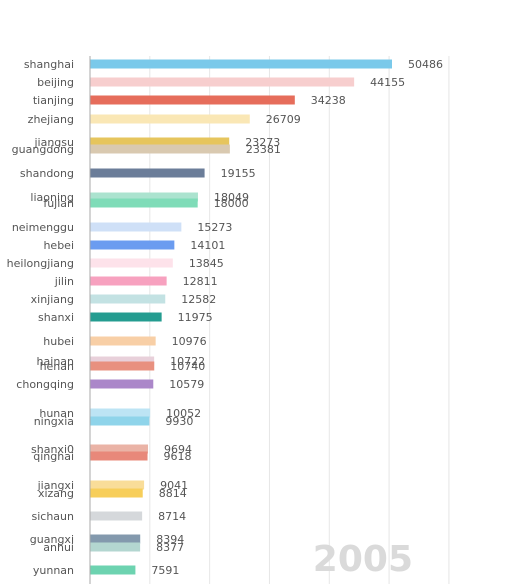  Describe the element at coordinates (58, 203) in the screenshot. I see `category-label: fujian` at that location.